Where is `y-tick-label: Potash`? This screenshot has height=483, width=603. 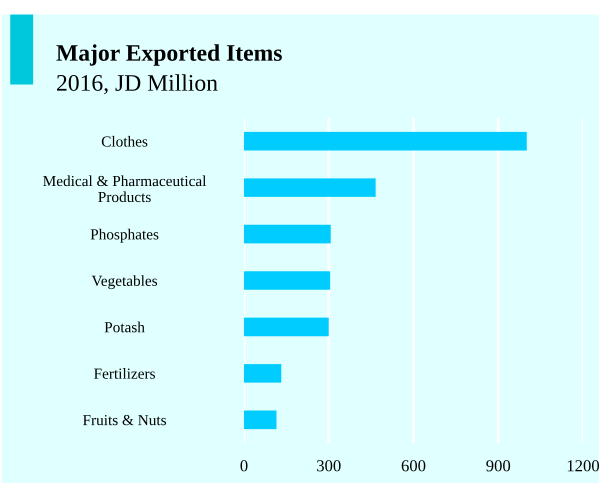 y-tick-label: Potash is located at coordinates (124, 327).